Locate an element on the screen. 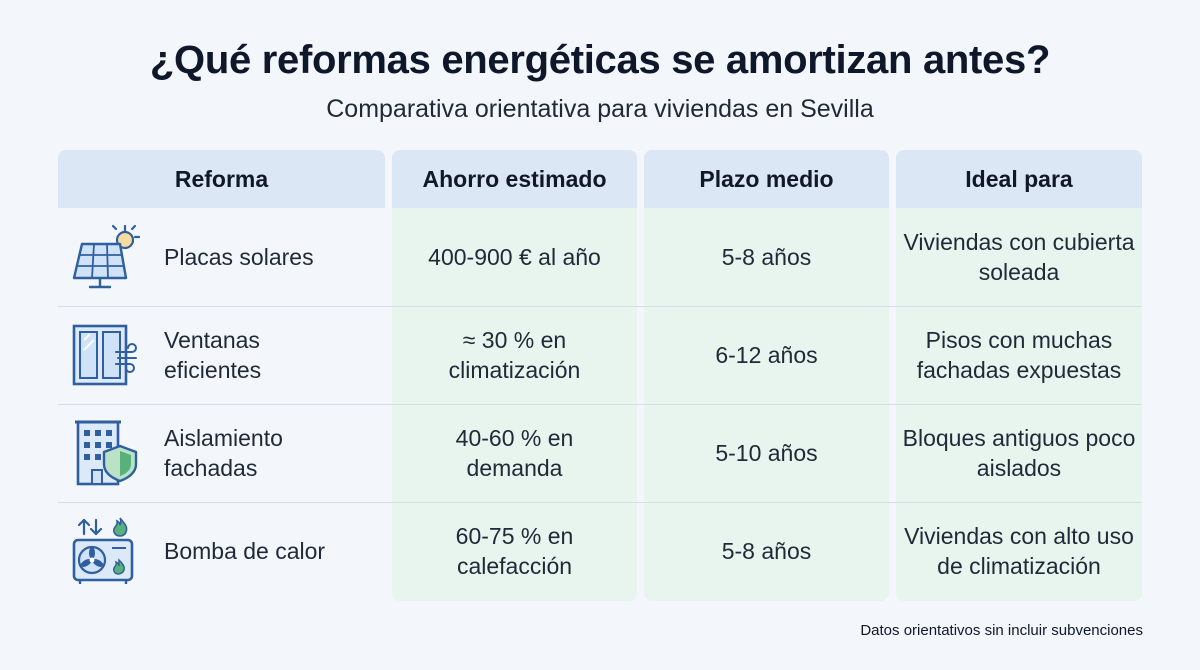 This screenshot has width=1200, height=670. header-ideal: Ideal para is located at coordinates (1019, 179).